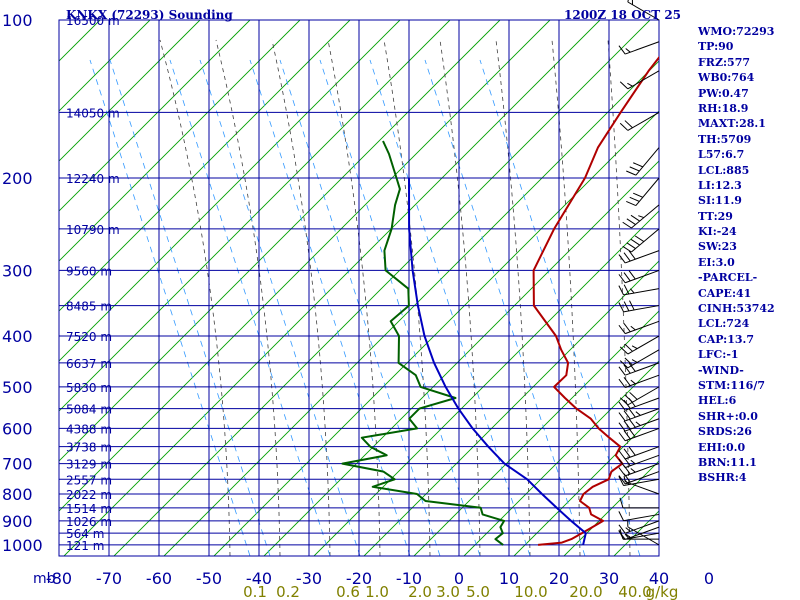 This screenshot has height=600, width=800. Describe the element at coordinates (17, 387) in the screenshot. I see `pressure-tick-label: 500` at that location.